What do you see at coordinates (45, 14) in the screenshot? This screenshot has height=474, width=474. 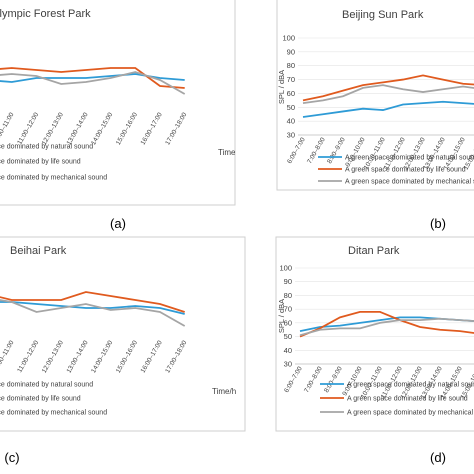 I see `chart-title: Olympic Forest Park` at bounding box center [45, 14].